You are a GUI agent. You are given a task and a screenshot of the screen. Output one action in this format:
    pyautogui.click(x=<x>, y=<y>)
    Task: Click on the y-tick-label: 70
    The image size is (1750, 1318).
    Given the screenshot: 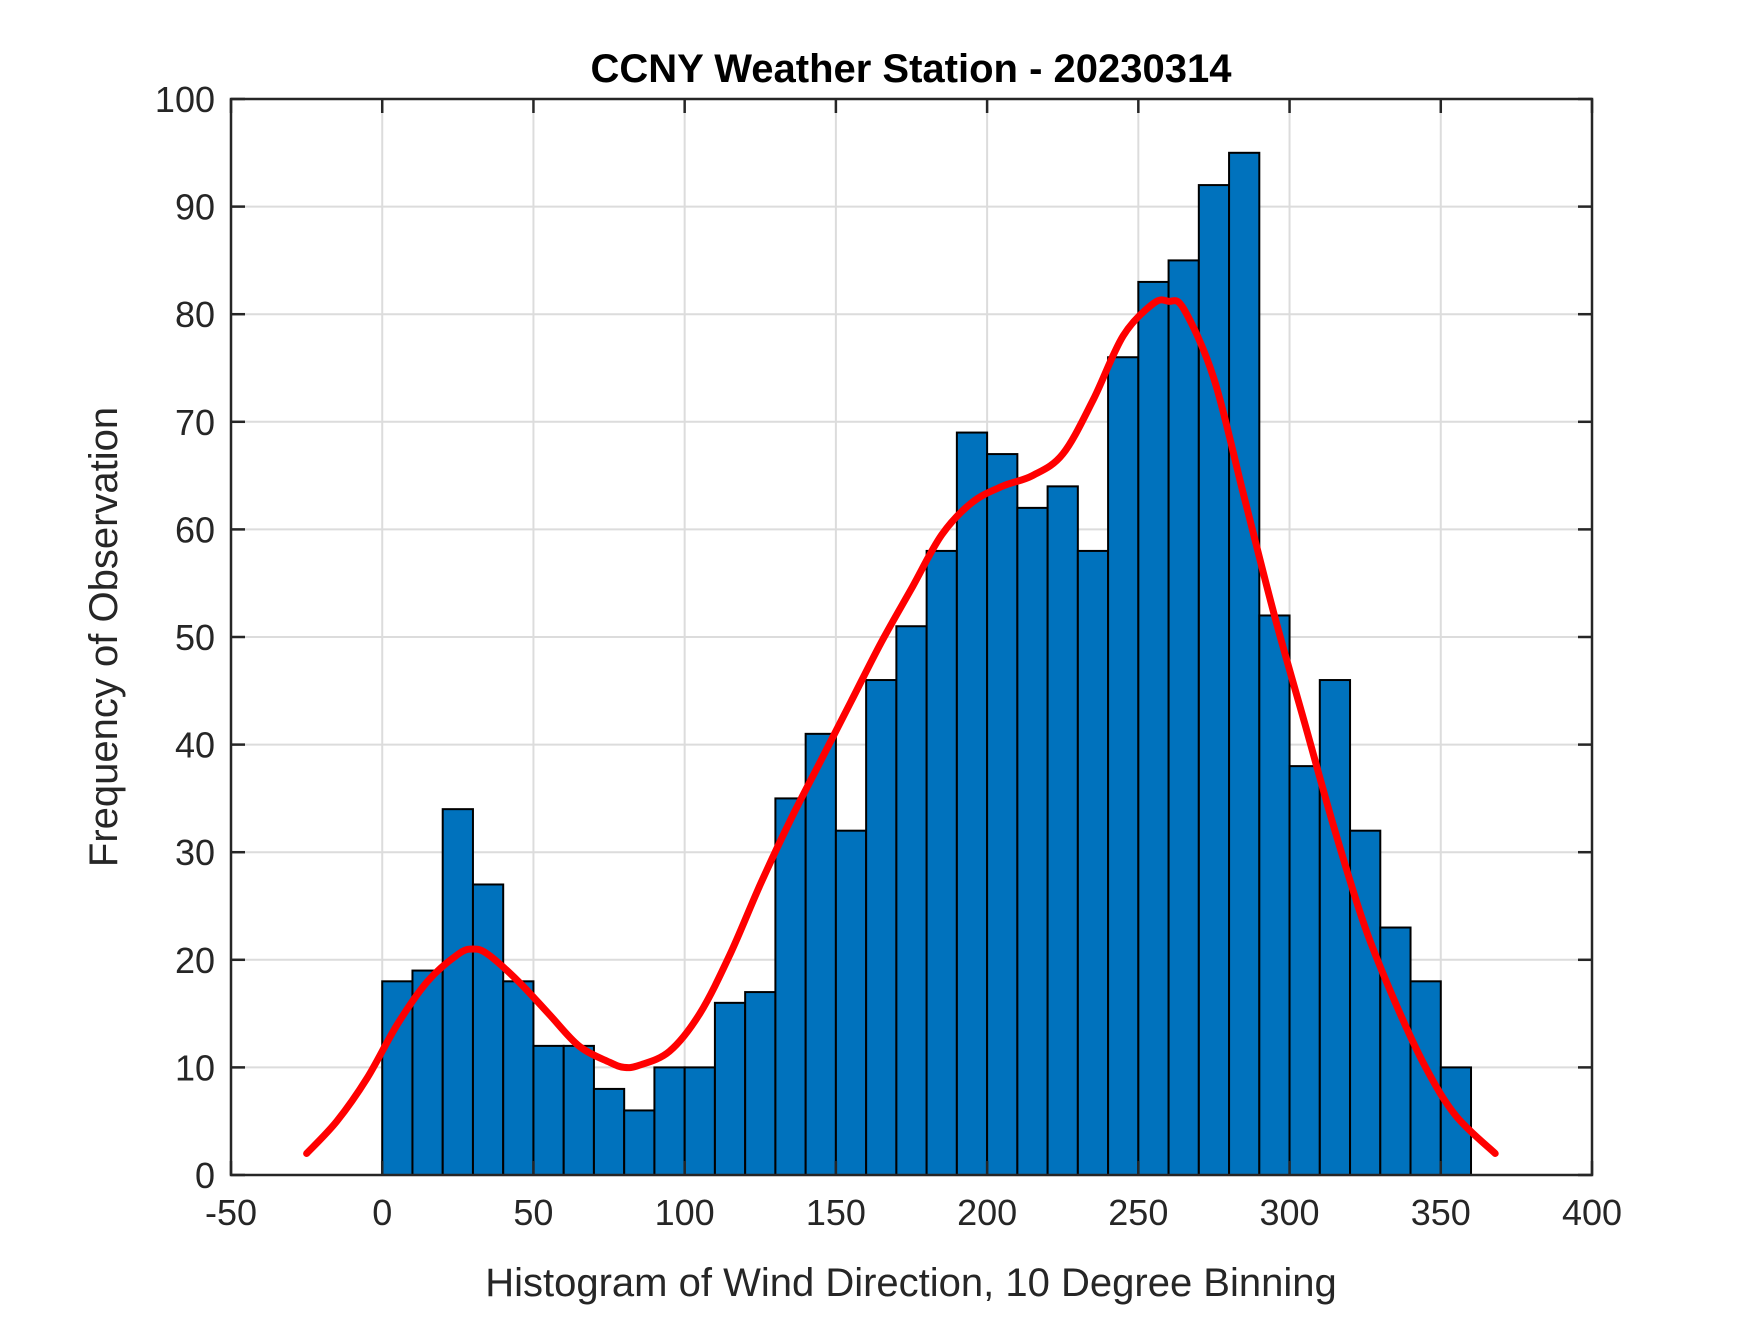 What is the action you would take?
    pyautogui.click(x=195, y=422)
    